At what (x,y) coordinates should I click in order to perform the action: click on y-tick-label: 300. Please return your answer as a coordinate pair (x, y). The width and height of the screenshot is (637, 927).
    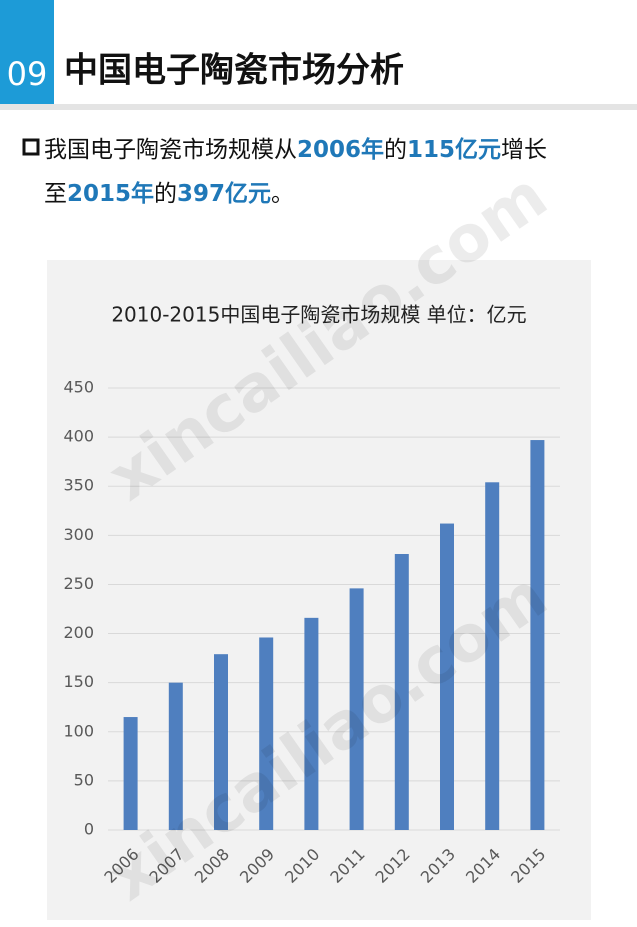
    Looking at the image, I should click on (78, 534).